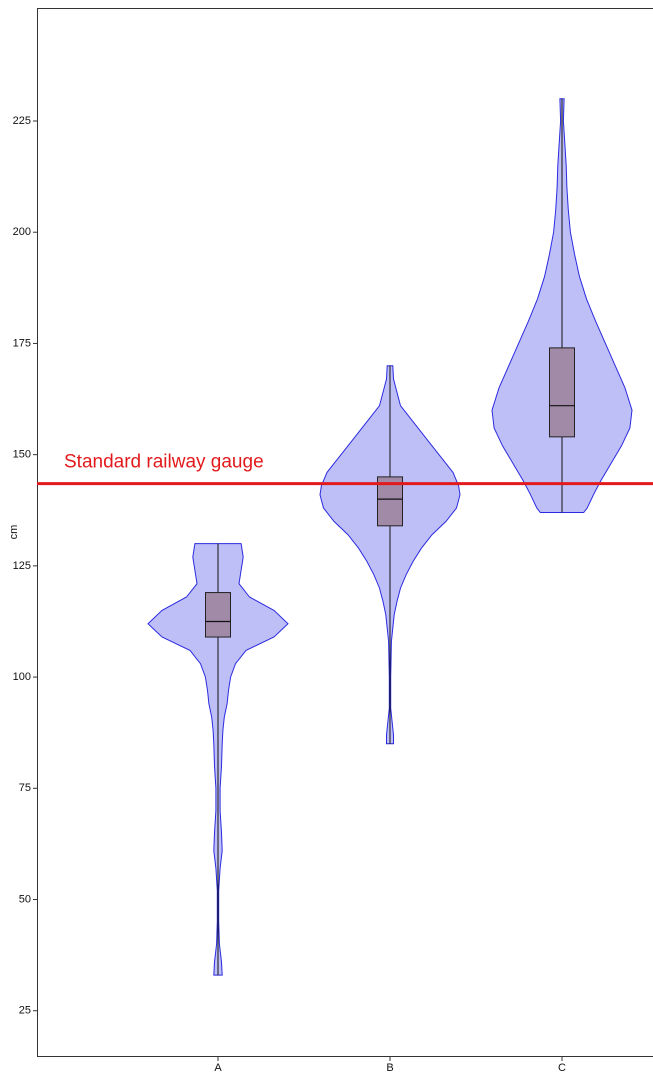  Describe the element at coordinates (25, 788) in the screenshot. I see `y-tick-label: 75` at that location.